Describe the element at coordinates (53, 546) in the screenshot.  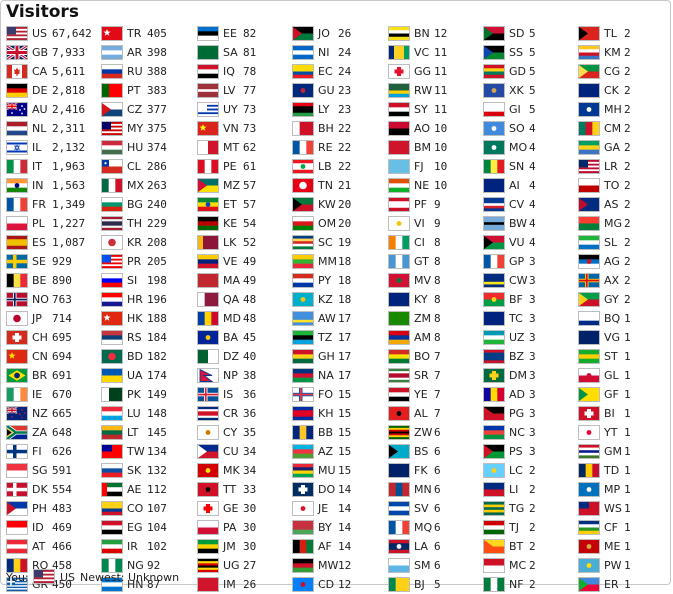
I see `visitor-row-at: AT 466` at that location.